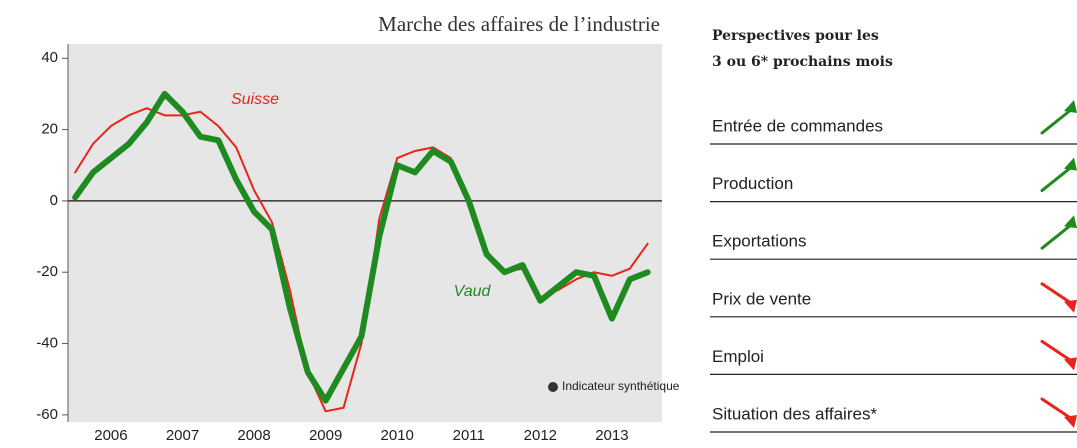 The height and width of the screenshot is (448, 1077). Describe the element at coordinates (49, 57) in the screenshot. I see `y-tick-label: 40` at that location.